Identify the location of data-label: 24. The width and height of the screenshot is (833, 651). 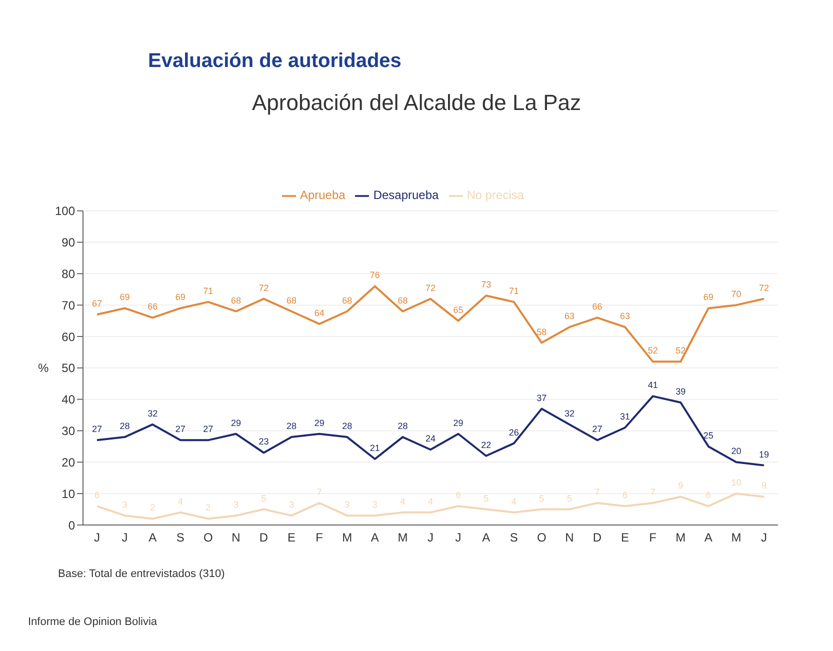
(430, 439).